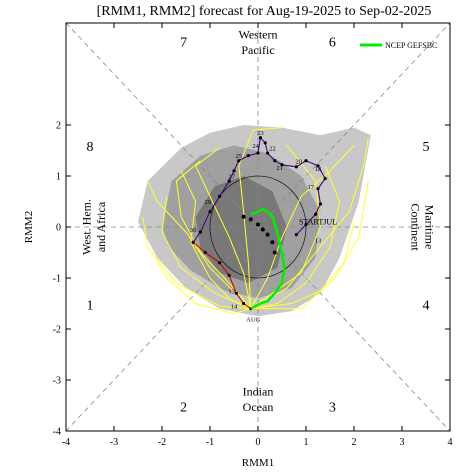  Describe the element at coordinates (332, 407) in the screenshot. I see `phase-label: 3` at that location.